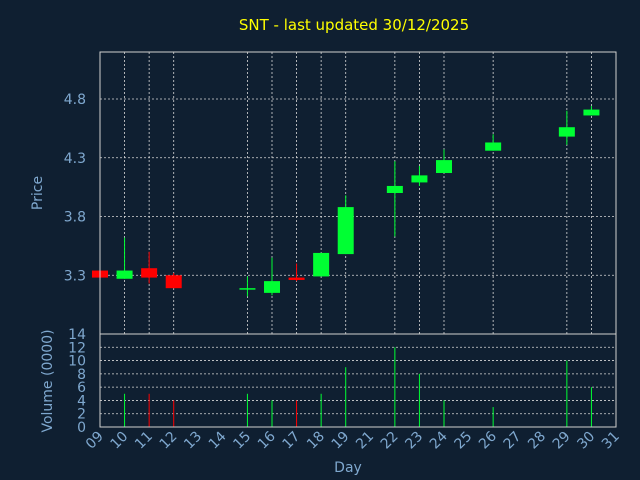 The height and width of the screenshot is (480, 640). I want to click on volume-tick-label: 6, so click(81, 388).